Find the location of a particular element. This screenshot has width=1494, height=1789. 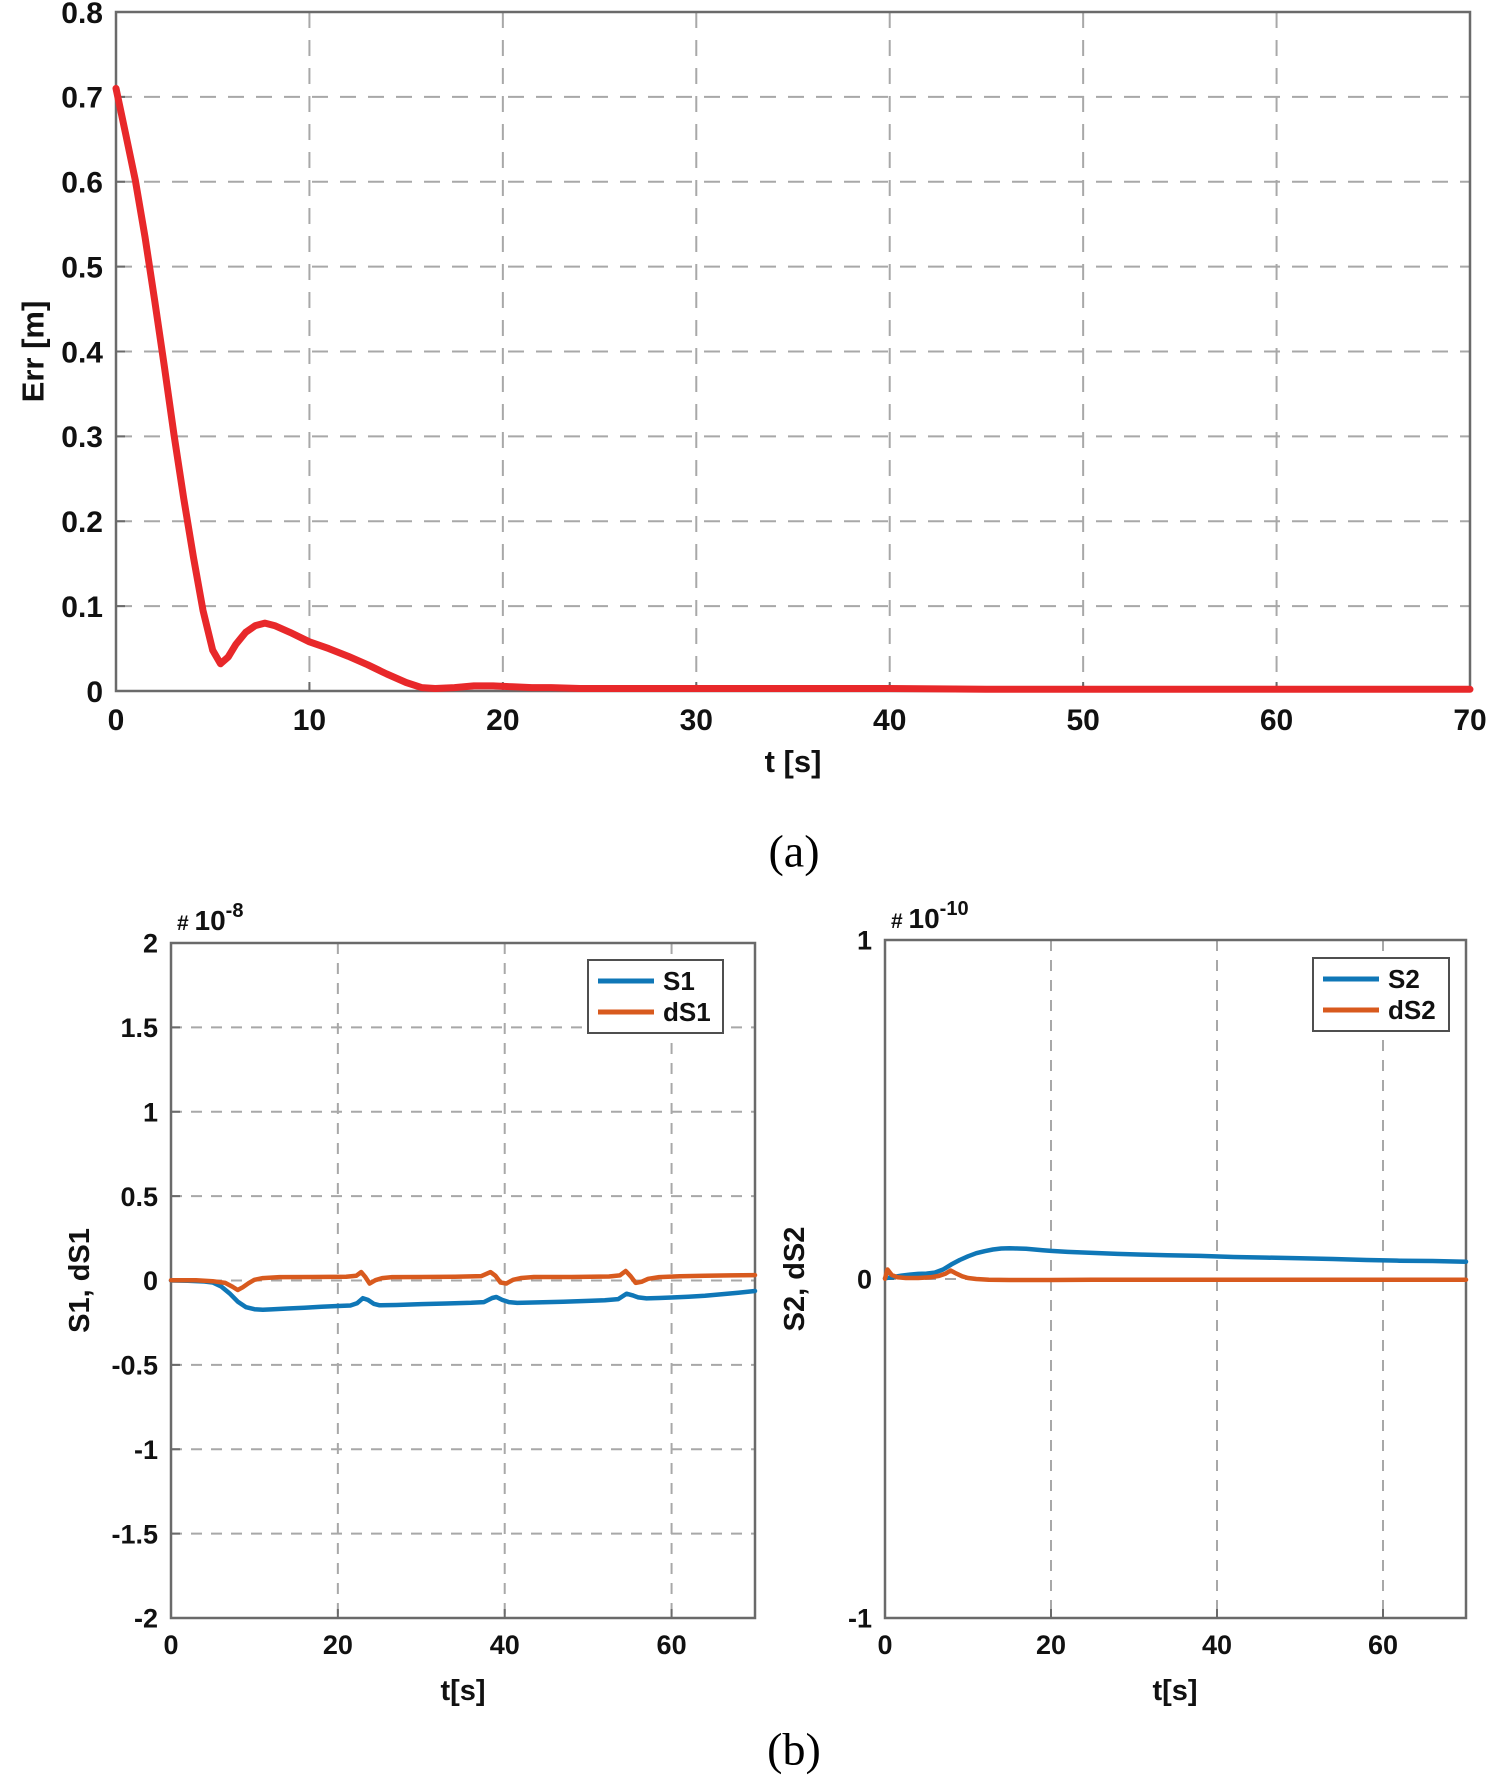

x-axis-label: t [s] is located at coordinates (793, 761).